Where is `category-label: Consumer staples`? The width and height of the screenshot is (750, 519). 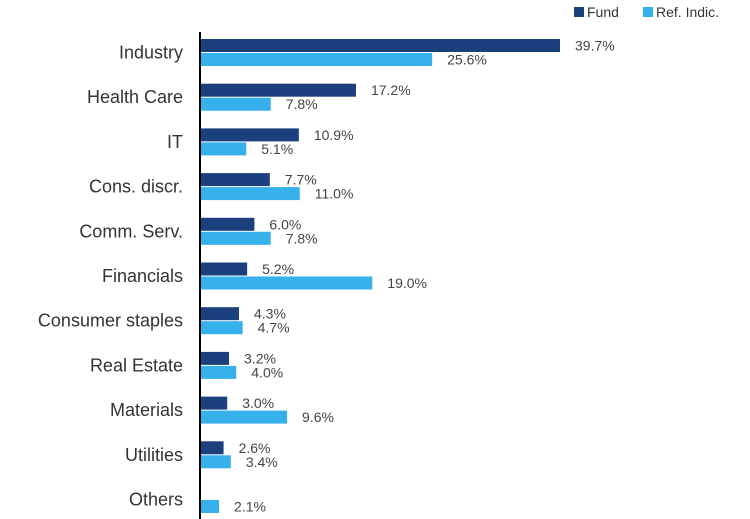
category-label: Consumer staples is located at coordinates (110, 321).